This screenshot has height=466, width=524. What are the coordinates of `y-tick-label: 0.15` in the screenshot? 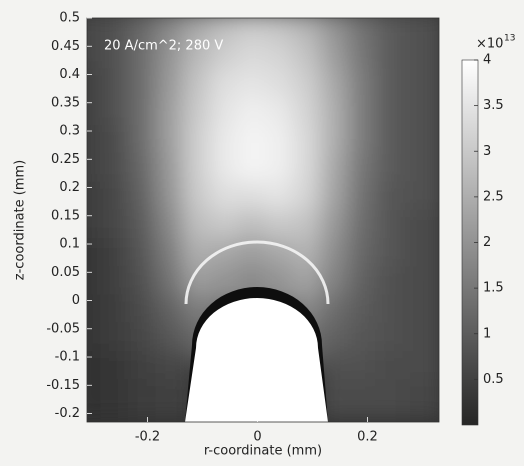 It's located at (65, 215).